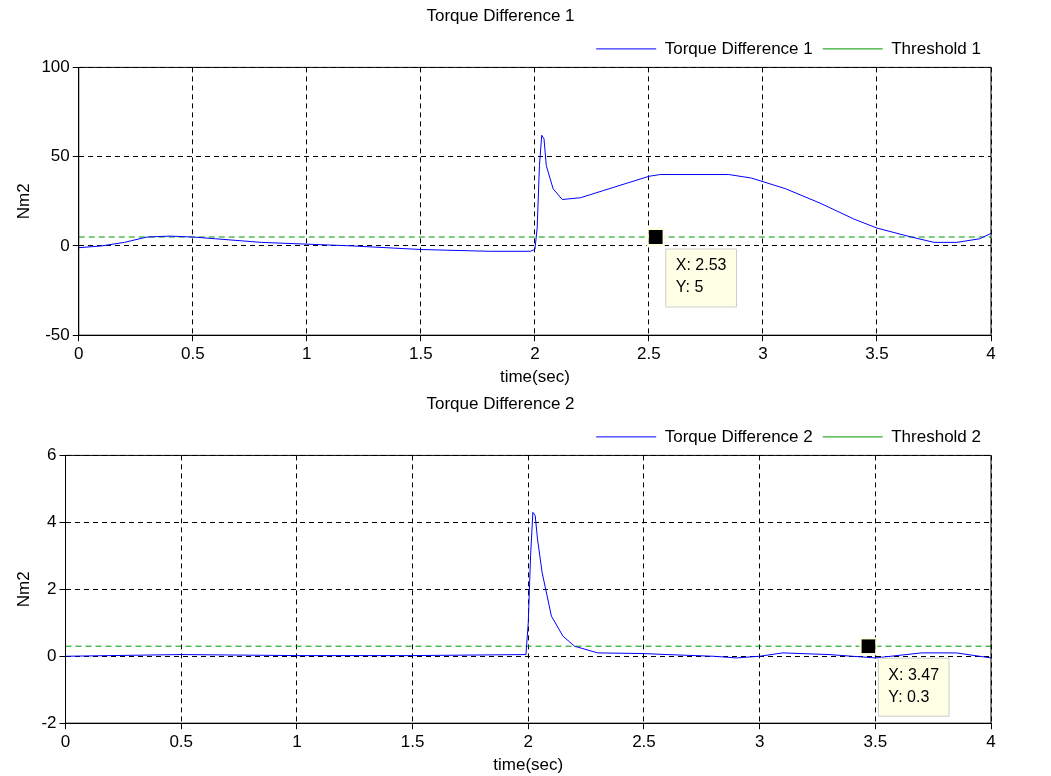 Image resolution: width=1051 pixels, height=776 pixels. I want to click on annotation: X: 3.47 Y: 0.3, so click(914, 685).